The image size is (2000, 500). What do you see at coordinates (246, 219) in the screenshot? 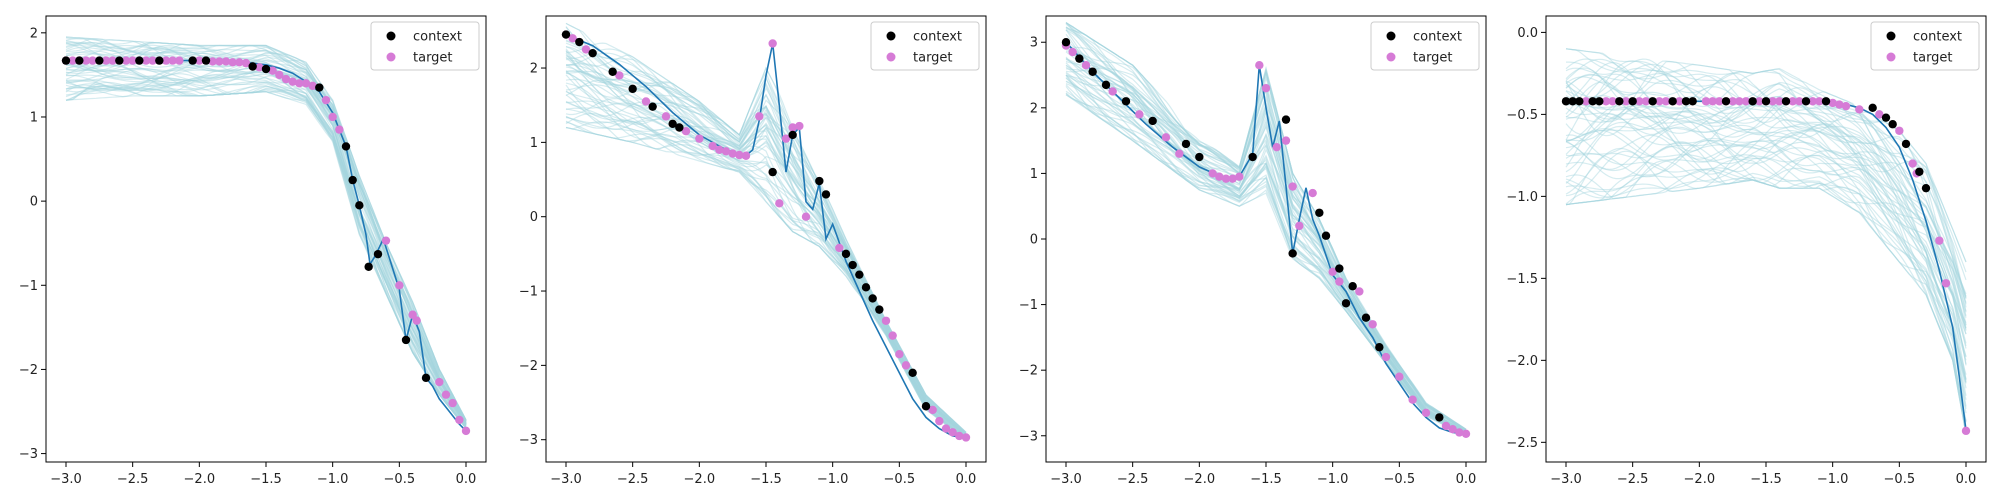
I see `context-points` at bounding box center [246, 219].